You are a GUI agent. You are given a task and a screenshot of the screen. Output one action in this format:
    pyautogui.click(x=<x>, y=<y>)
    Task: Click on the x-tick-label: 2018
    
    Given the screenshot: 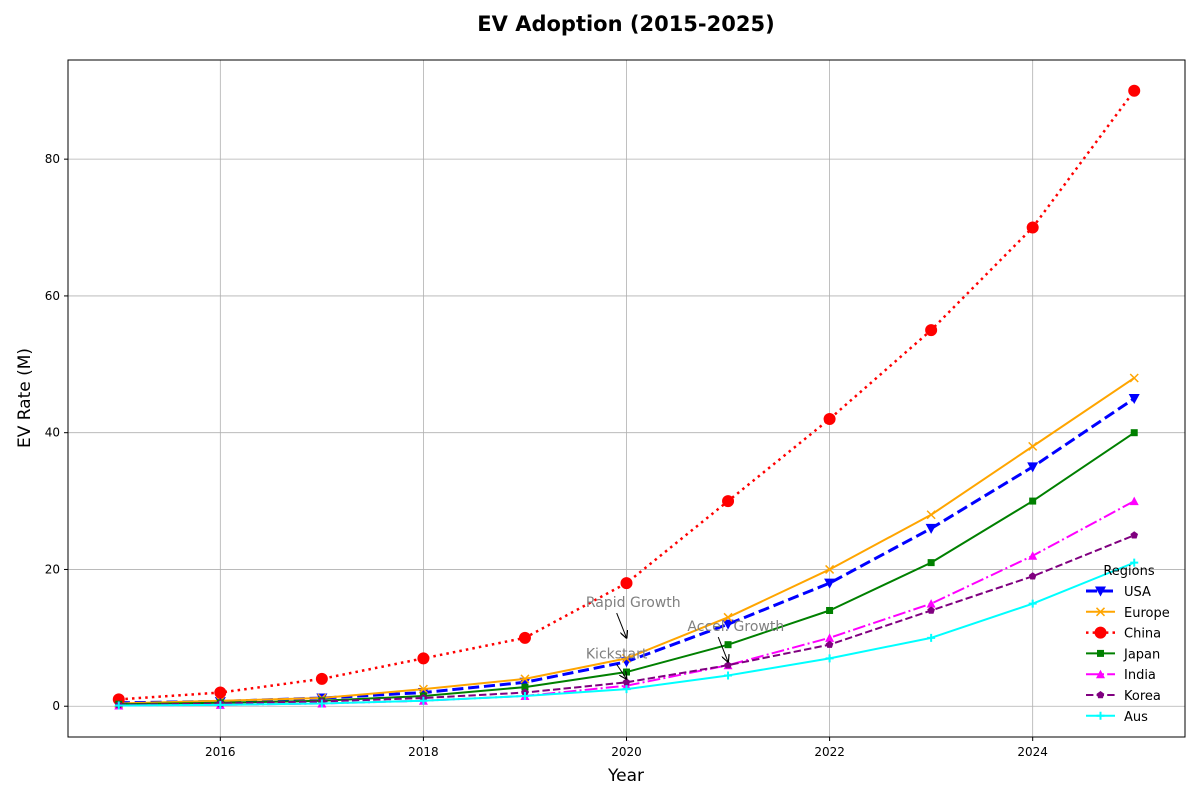 What is the action you would take?
    pyautogui.click(x=423, y=752)
    